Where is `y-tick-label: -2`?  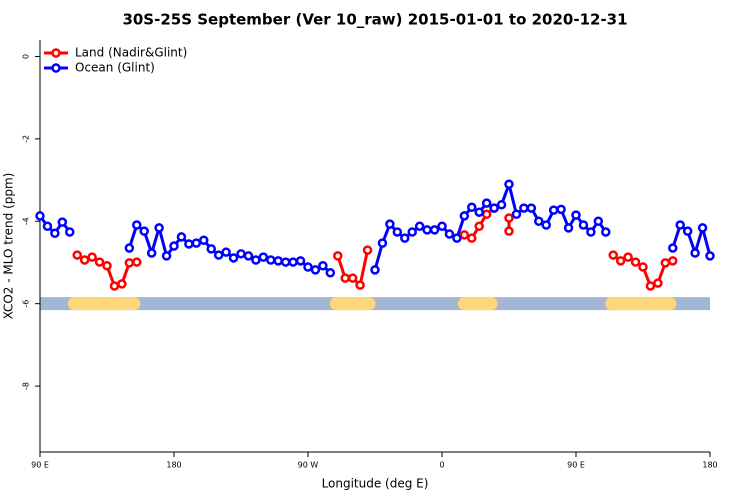 y-tick-label: -2 is located at coordinates (26, 139).